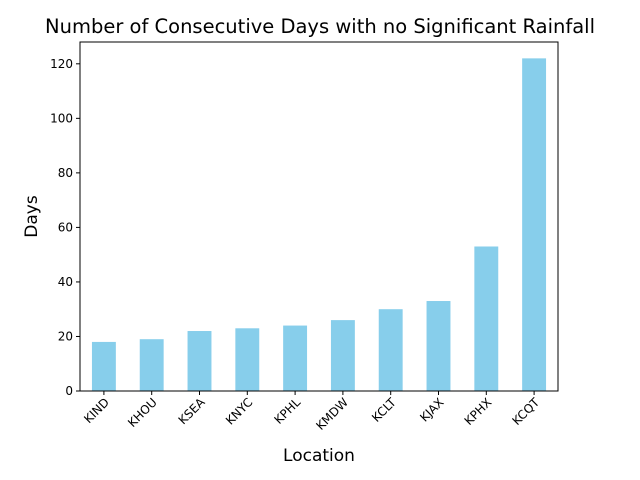  What do you see at coordinates (103, 366) in the screenshot?
I see `bar-kind` at bounding box center [103, 366].